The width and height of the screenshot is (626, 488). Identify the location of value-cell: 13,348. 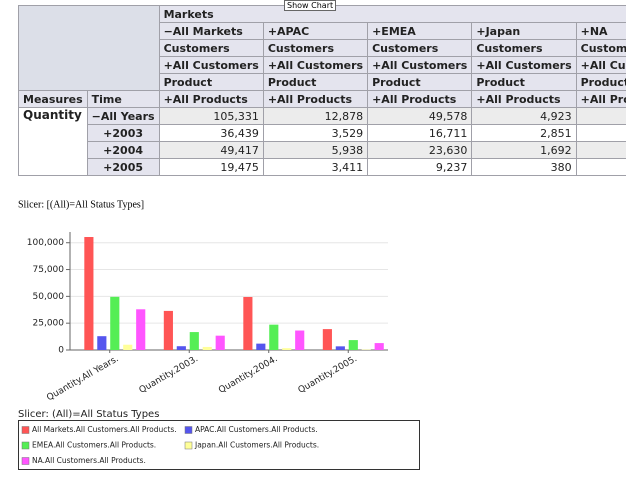
(600, 133).